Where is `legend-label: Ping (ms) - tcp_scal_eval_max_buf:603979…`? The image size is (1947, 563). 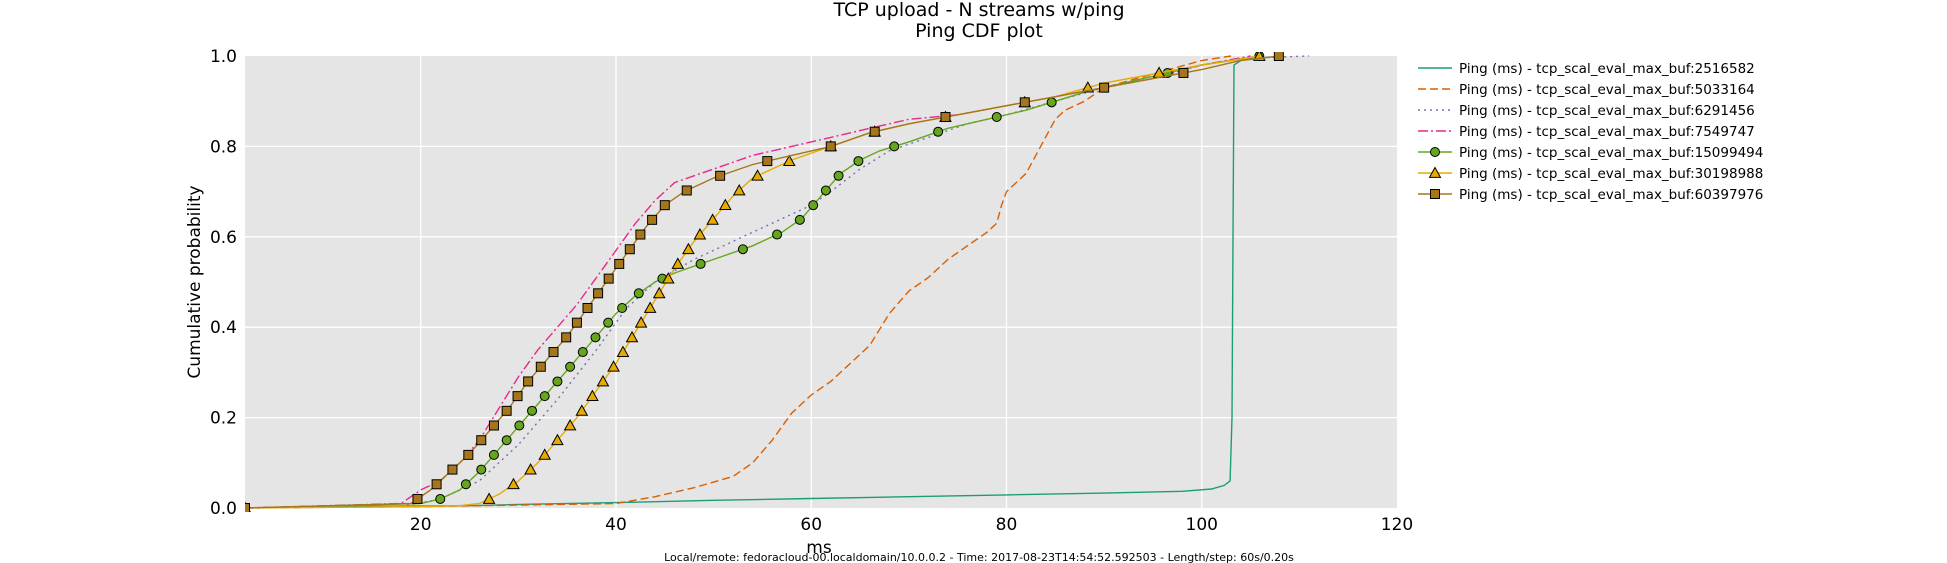 legend-label: Ping (ms) - tcp_scal_eval_max_buf:603979… is located at coordinates (1611, 195).